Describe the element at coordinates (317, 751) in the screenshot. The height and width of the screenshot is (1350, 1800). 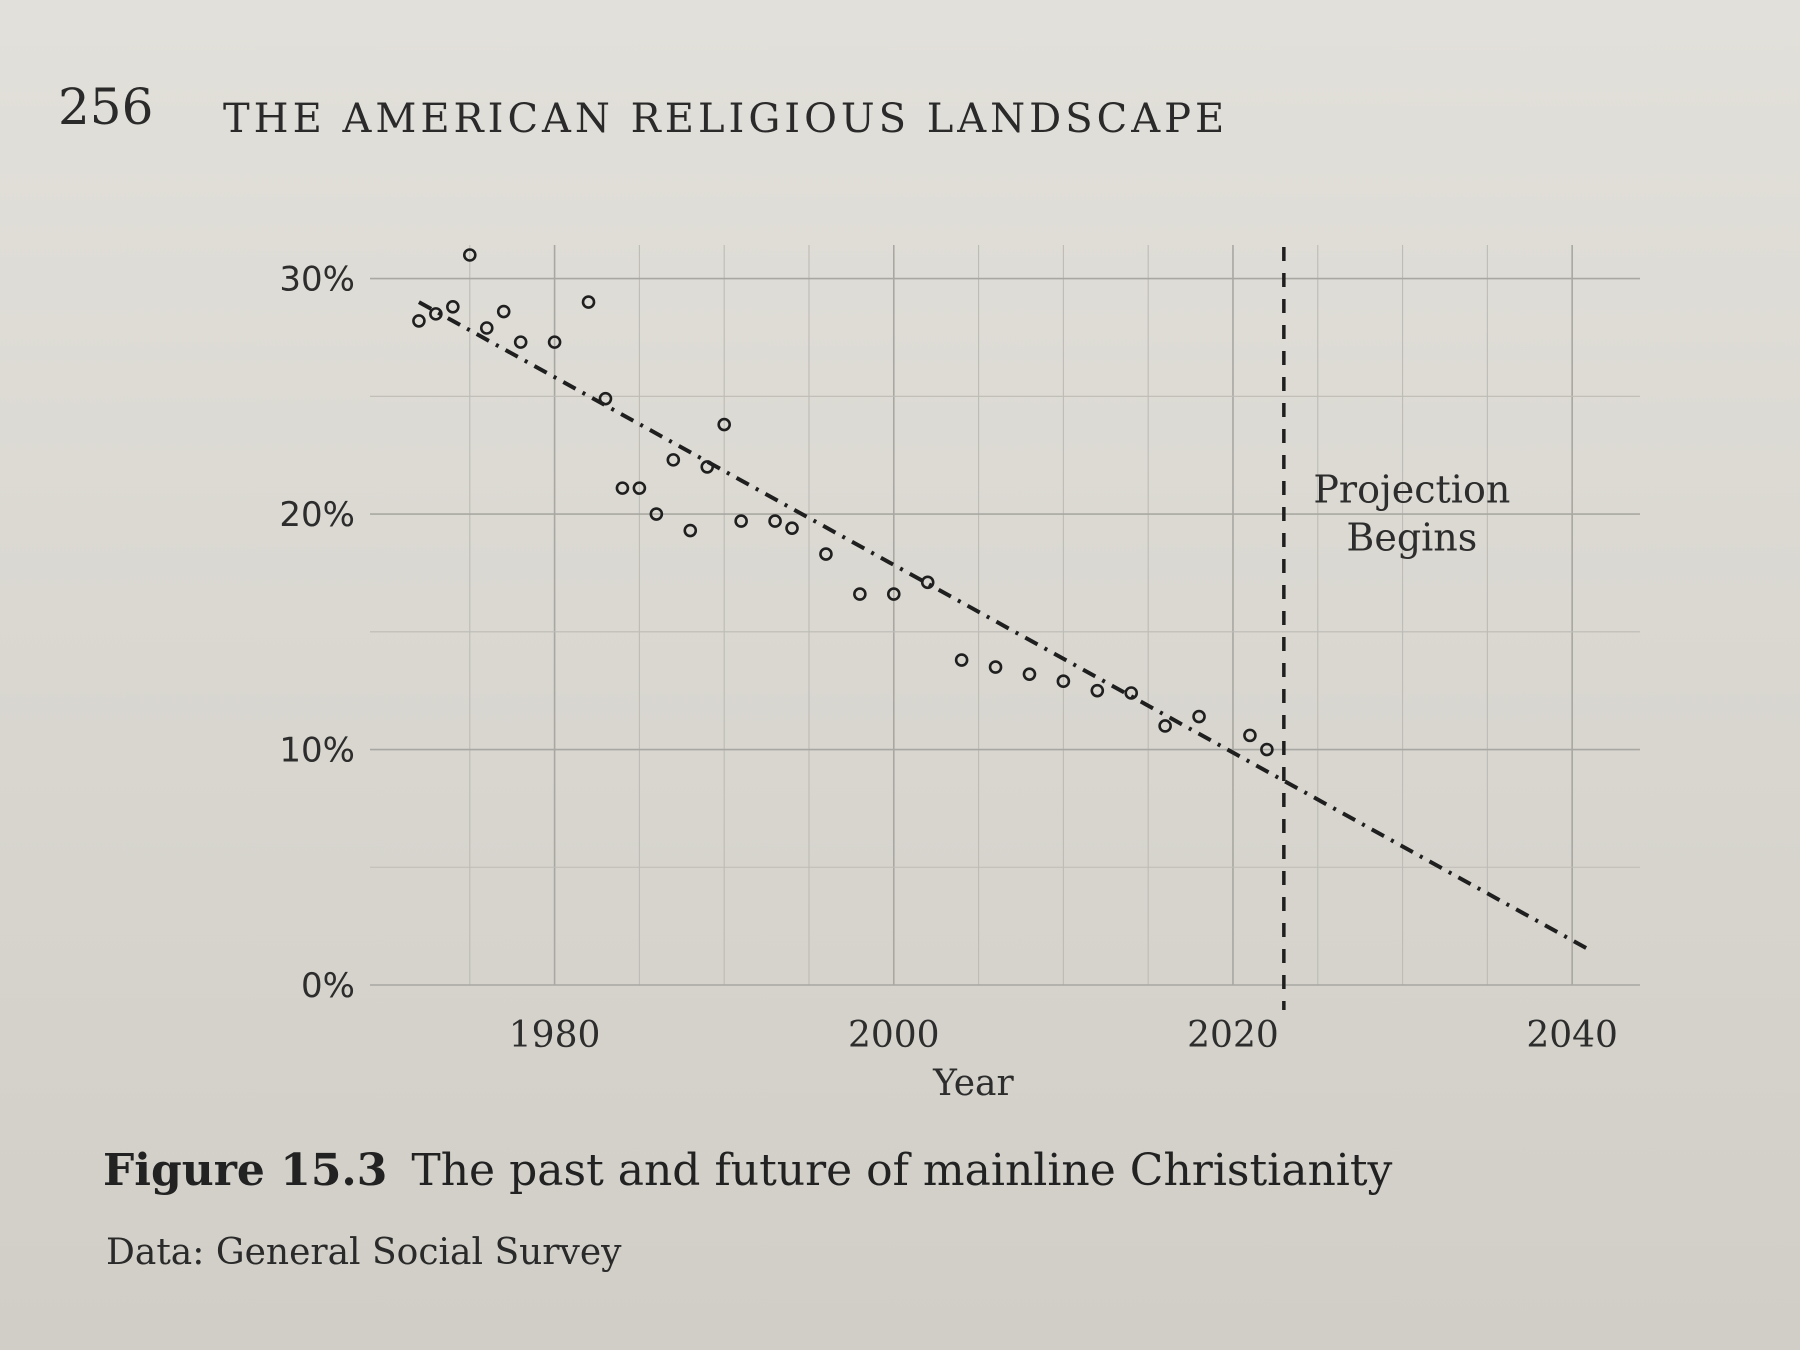
I see `y-tick-label: 10%` at that location.